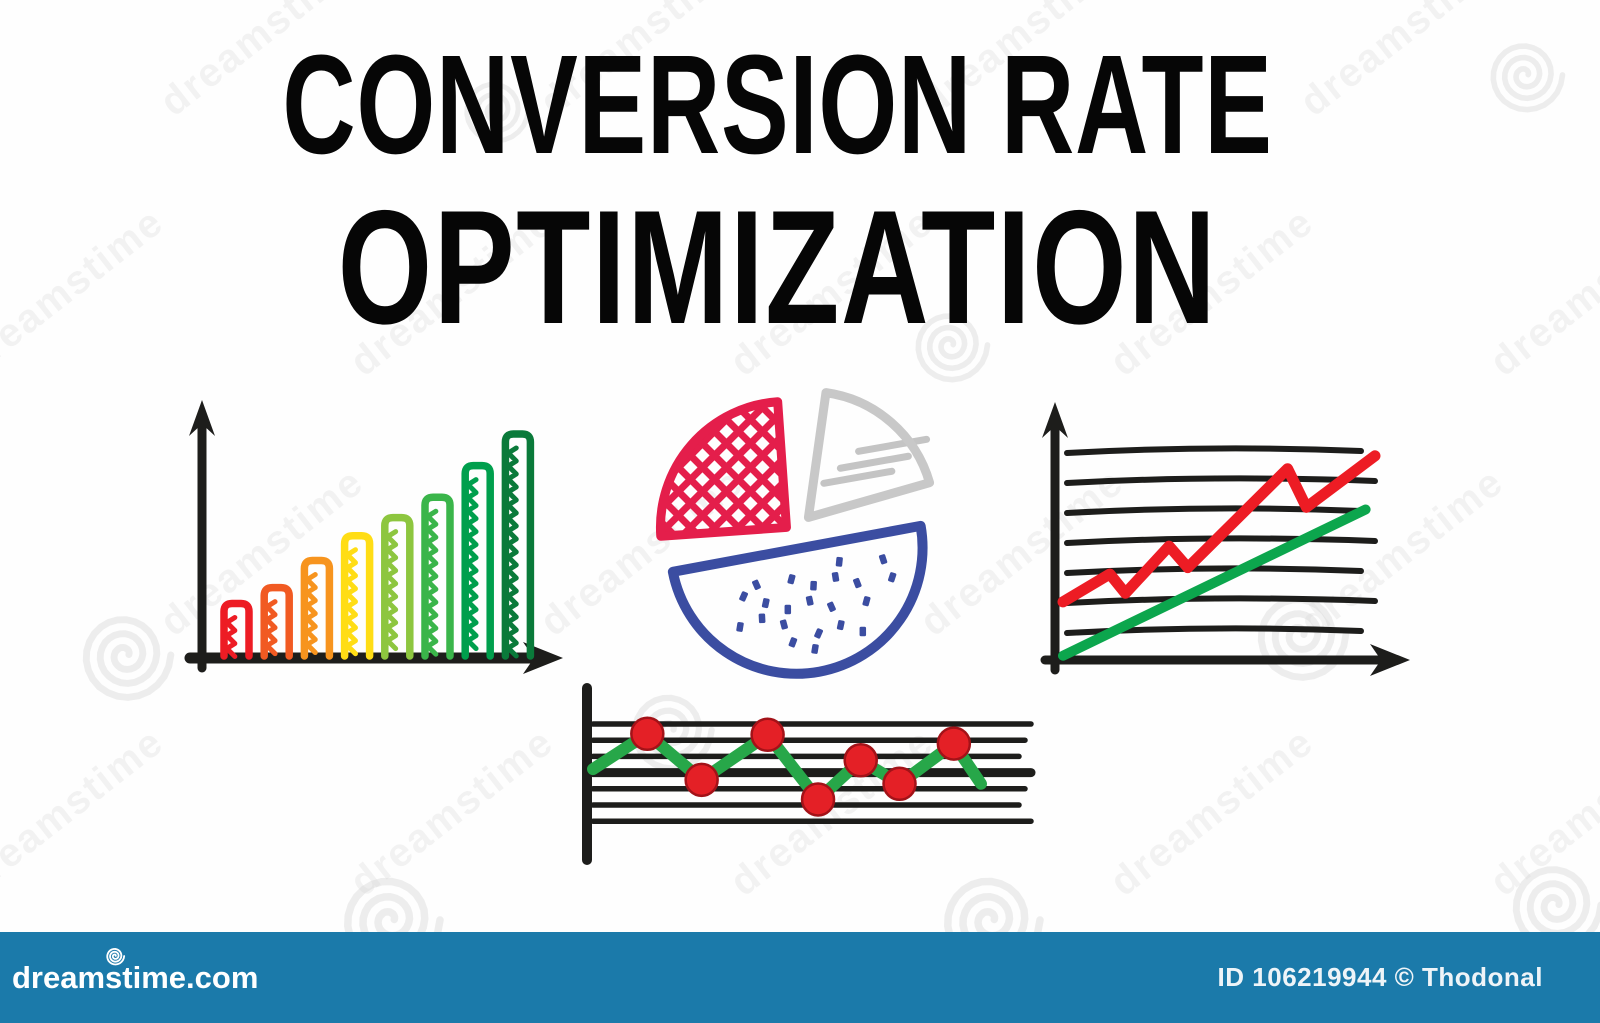  I want to click on title-line-2: OPTIMIZATION, so click(777, 267).